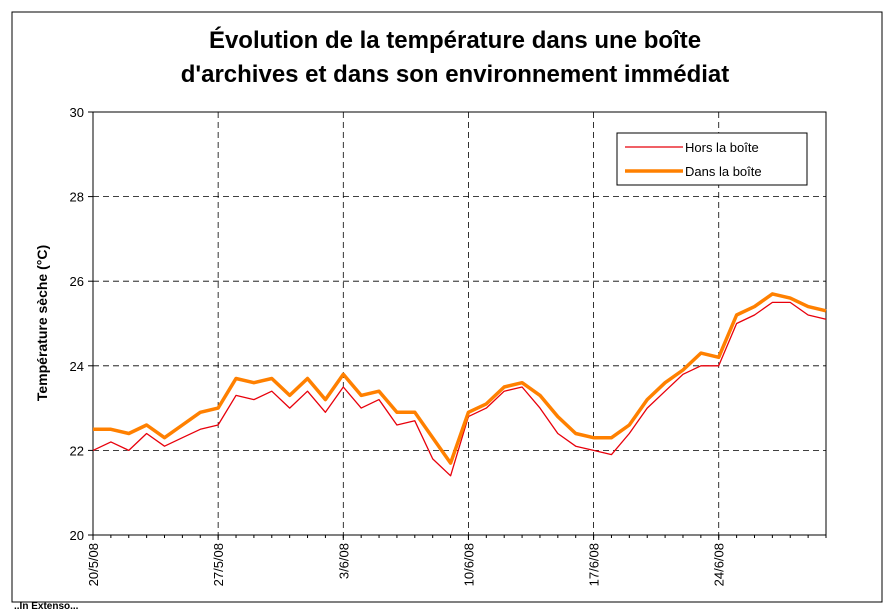 The image size is (885, 614). What do you see at coordinates (468, 564) in the screenshot?
I see `x-tick-label: 10/6/08` at bounding box center [468, 564].